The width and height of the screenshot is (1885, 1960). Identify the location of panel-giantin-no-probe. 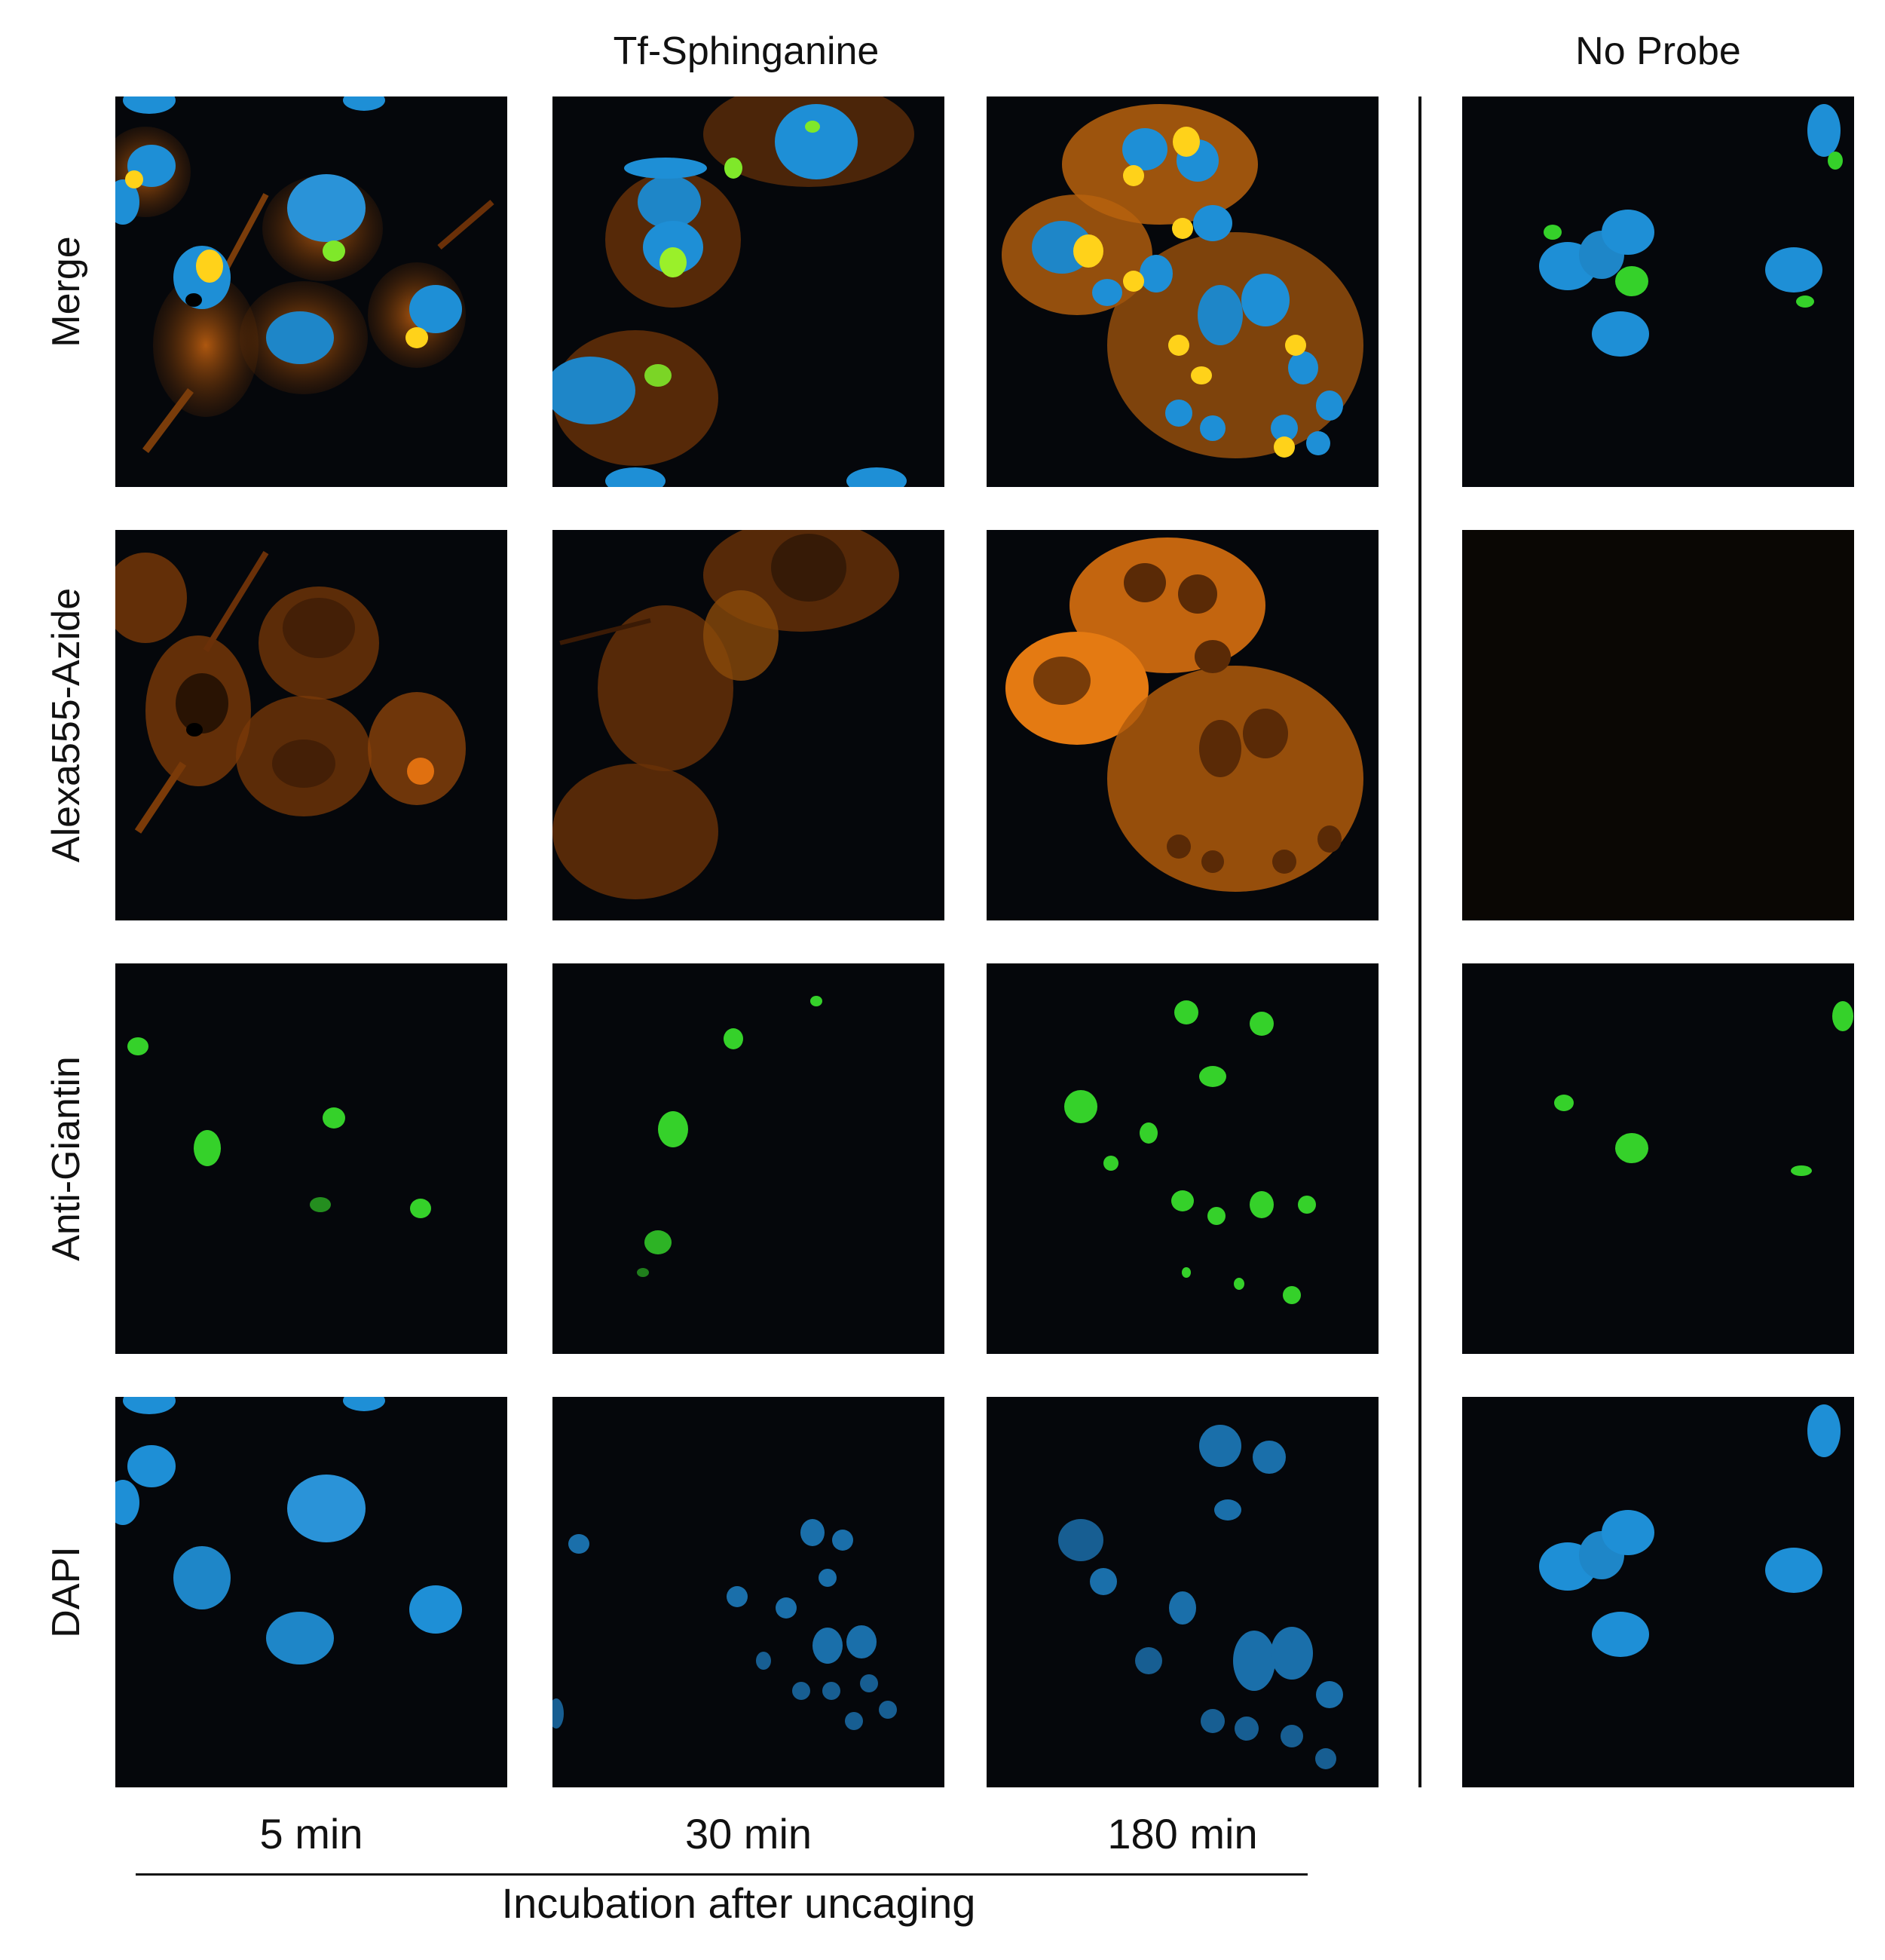
(1658, 1158).